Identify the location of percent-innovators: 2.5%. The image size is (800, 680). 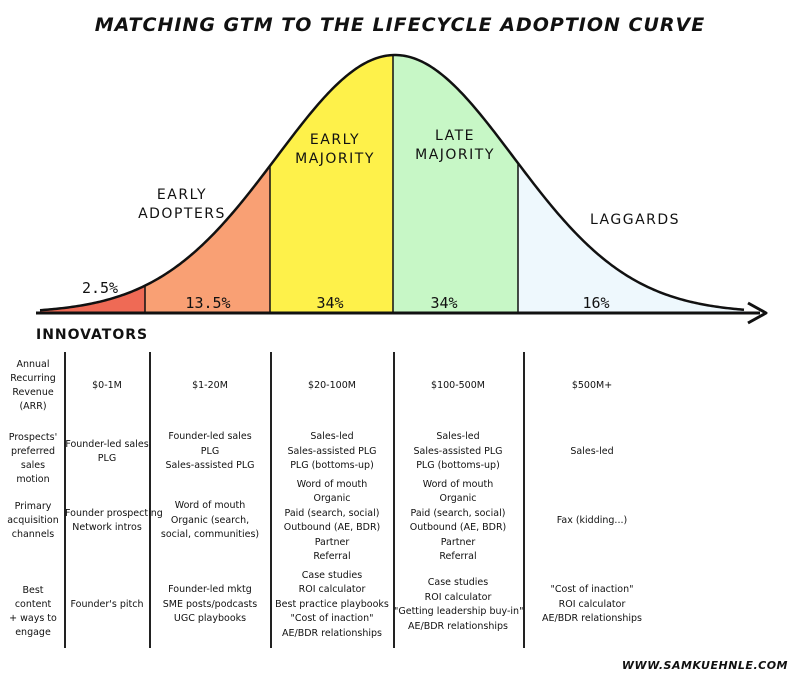
(100, 288).